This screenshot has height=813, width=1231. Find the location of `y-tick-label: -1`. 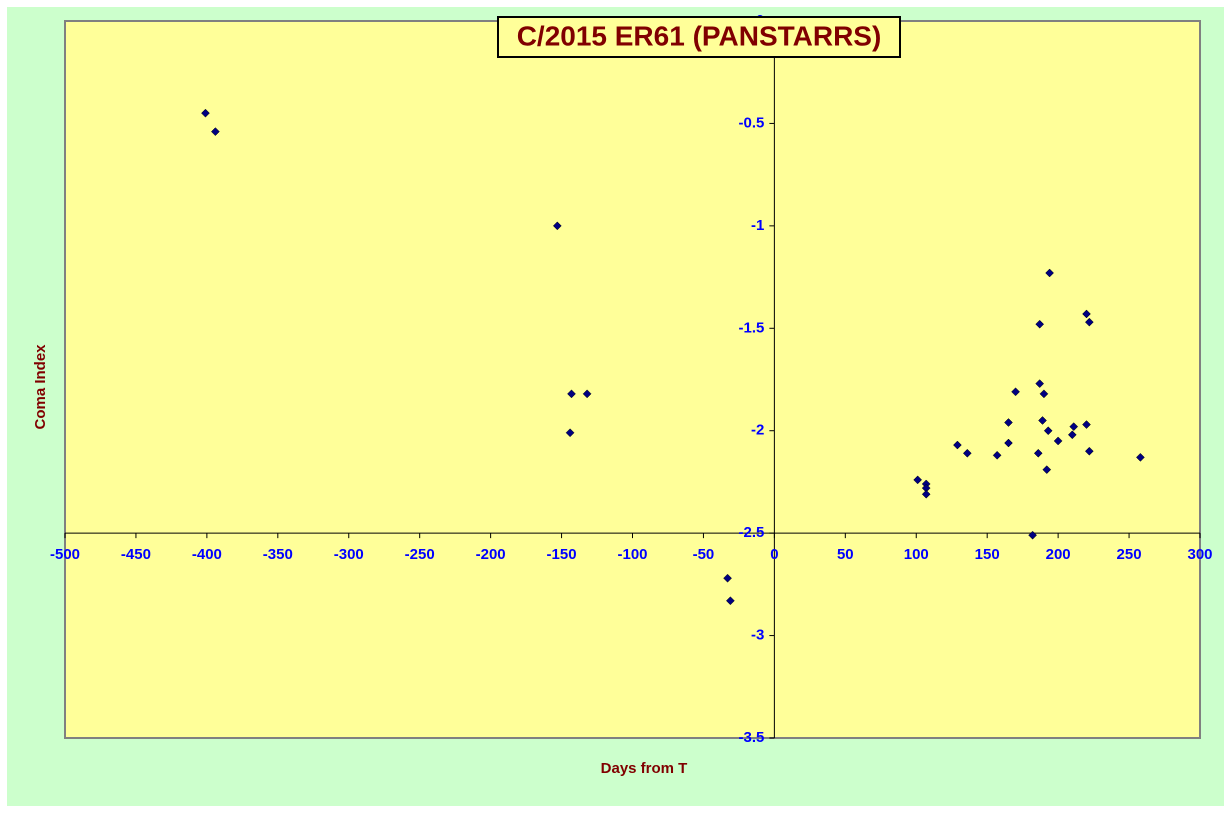

y-tick-label: -1 is located at coordinates (757, 225).